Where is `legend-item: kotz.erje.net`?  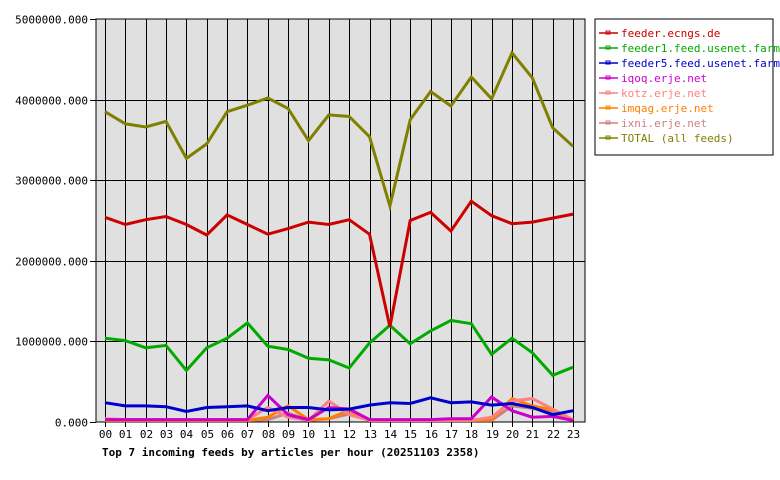 legend-item: kotz.erje.net is located at coordinates (653, 93).